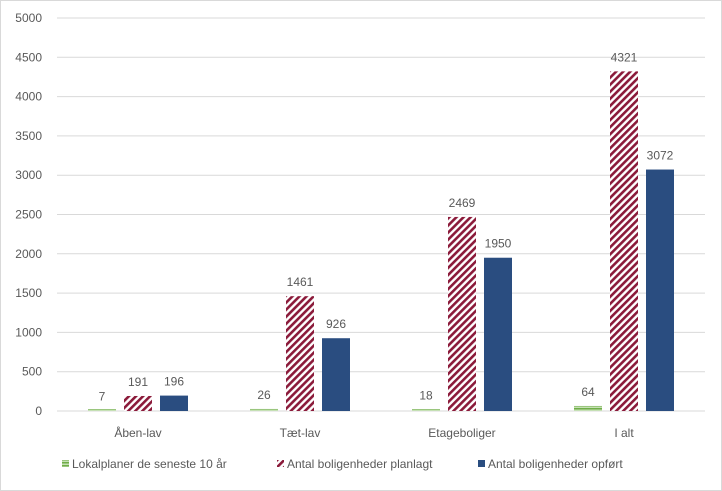 The height and width of the screenshot is (491, 722). What do you see at coordinates (28, 175) in the screenshot?
I see `y-tick-label: 3000` at bounding box center [28, 175].